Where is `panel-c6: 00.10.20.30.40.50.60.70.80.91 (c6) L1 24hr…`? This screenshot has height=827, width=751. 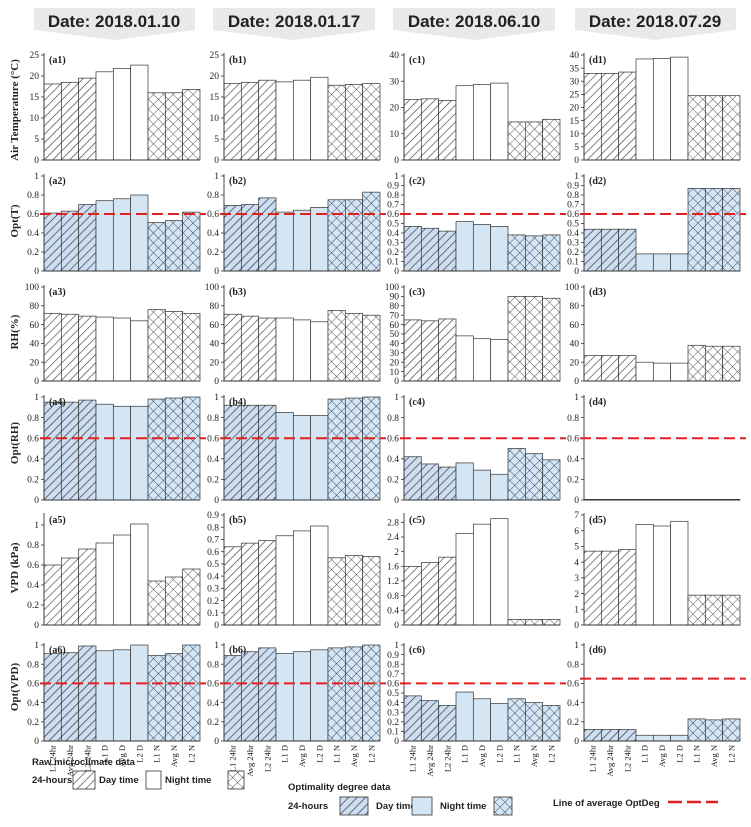
panel-c6: 00.10.20.30.40.50.60.70.80.91 (c6) L1 24hr… is located at coordinates (476, 709).